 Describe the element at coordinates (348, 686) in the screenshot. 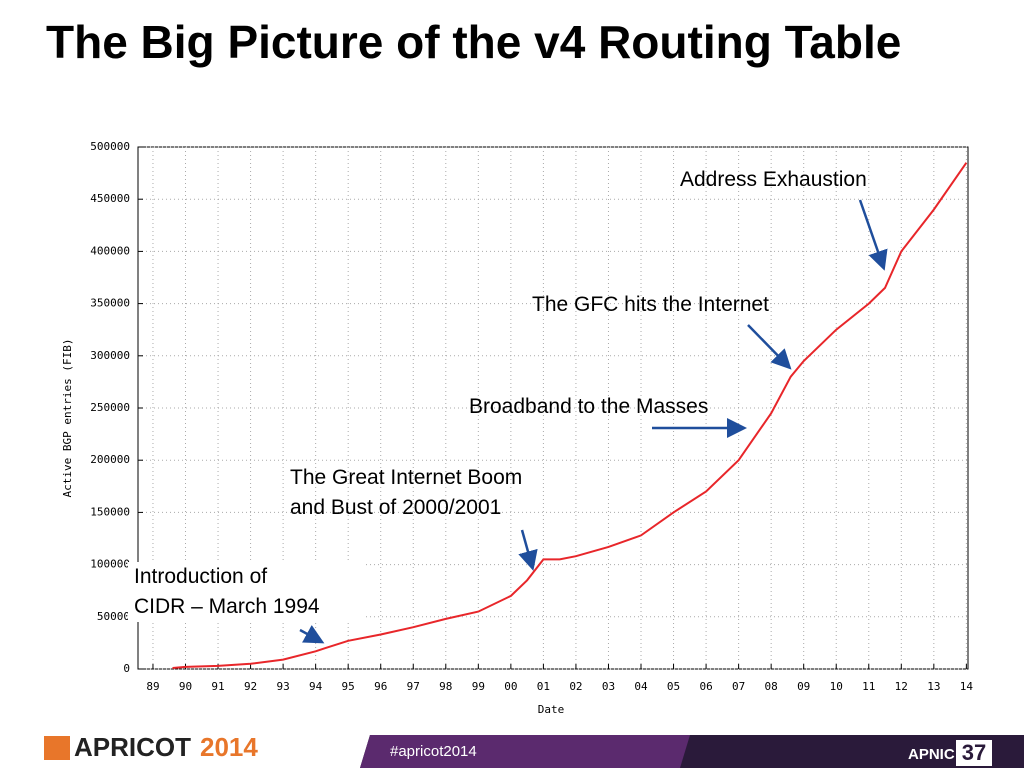

I see `x-tick-label: 95` at that location.